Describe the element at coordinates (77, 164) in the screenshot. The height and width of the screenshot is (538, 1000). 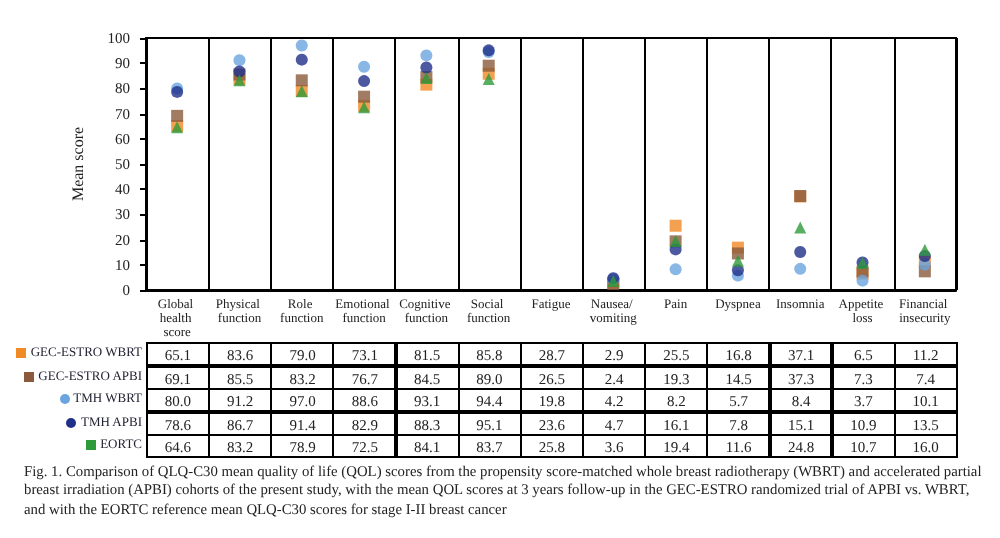
I see `y-axis-title: Mean score` at that location.